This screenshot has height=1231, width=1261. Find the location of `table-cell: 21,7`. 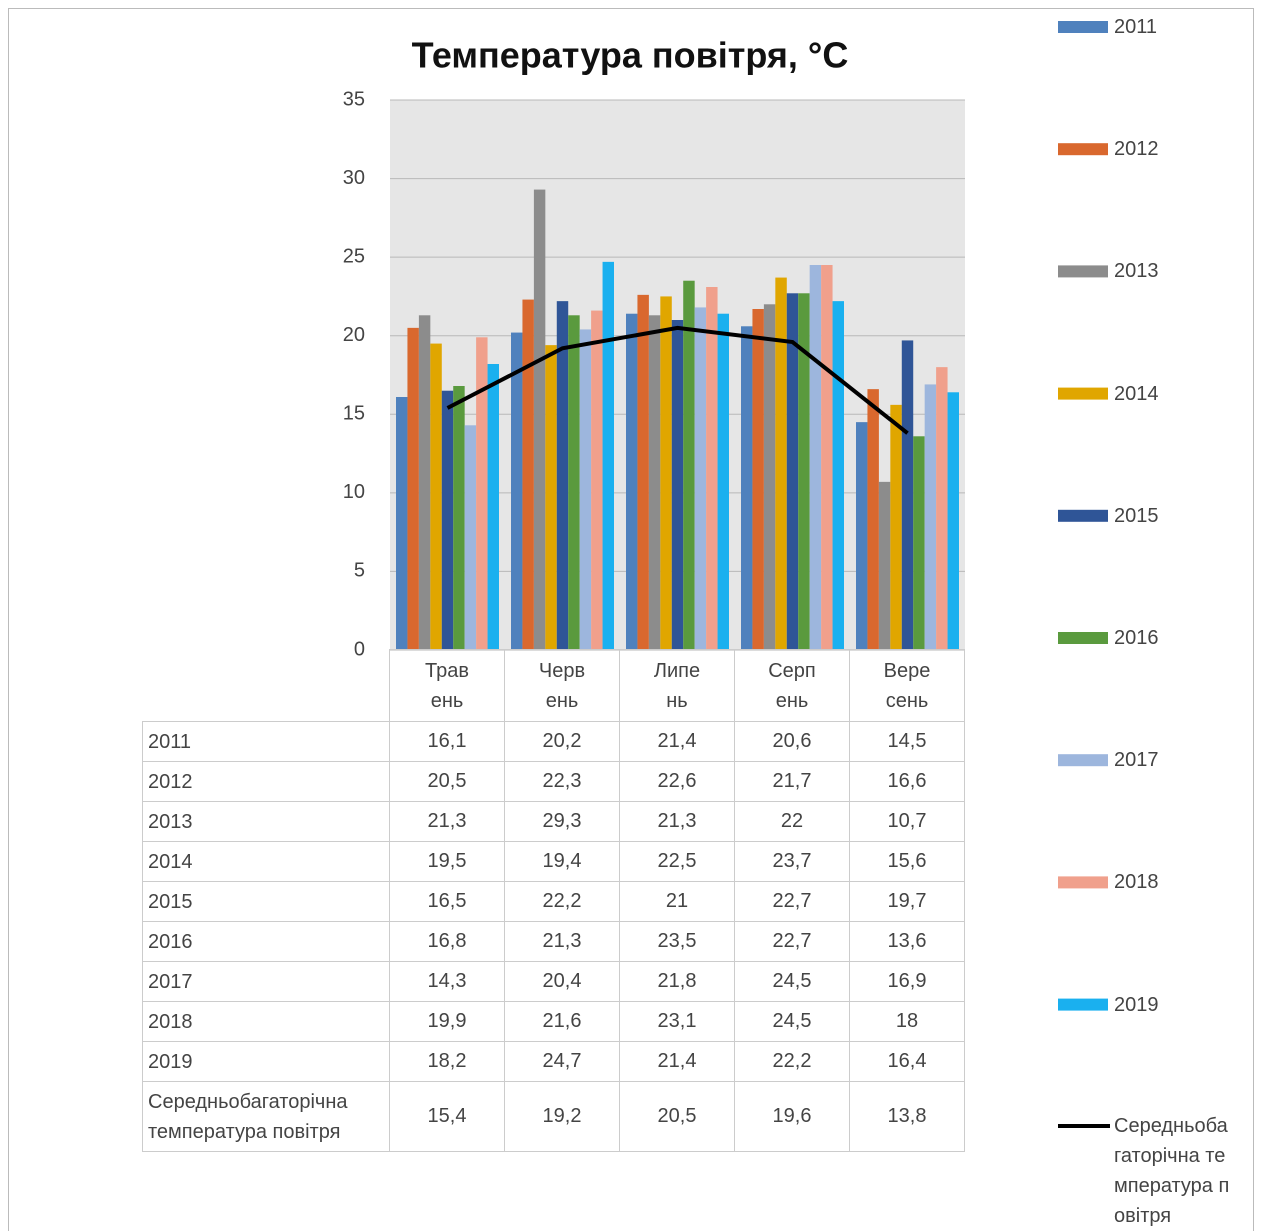

table-cell: 21,7 is located at coordinates (792, 781).